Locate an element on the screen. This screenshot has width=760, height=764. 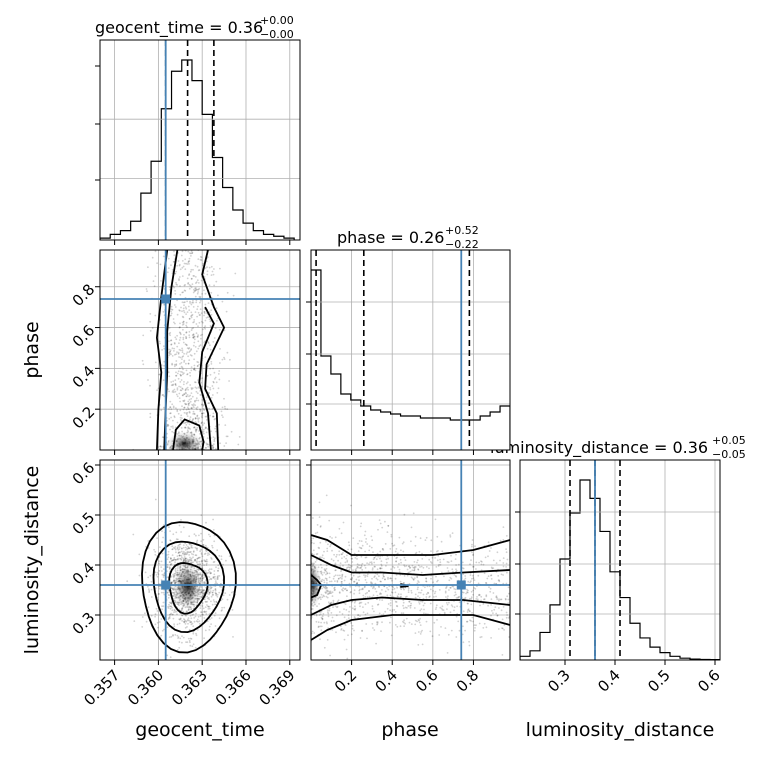
histogram-step-line is located at coordinates (410, 359).